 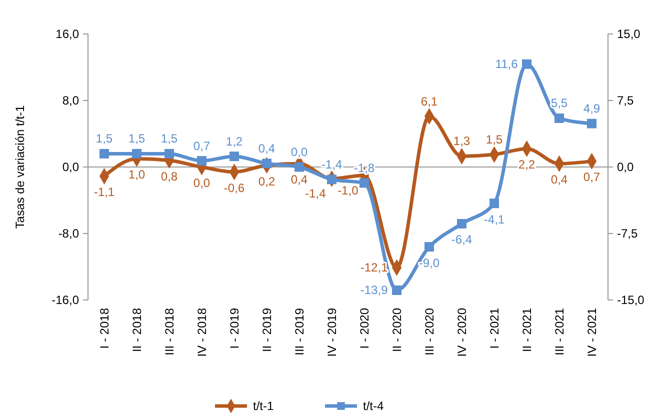 What do you see at coordinates (429, 332) in the screenshot?
I see `x-tick-label: III - 2020` at bounding box center [429, 332].